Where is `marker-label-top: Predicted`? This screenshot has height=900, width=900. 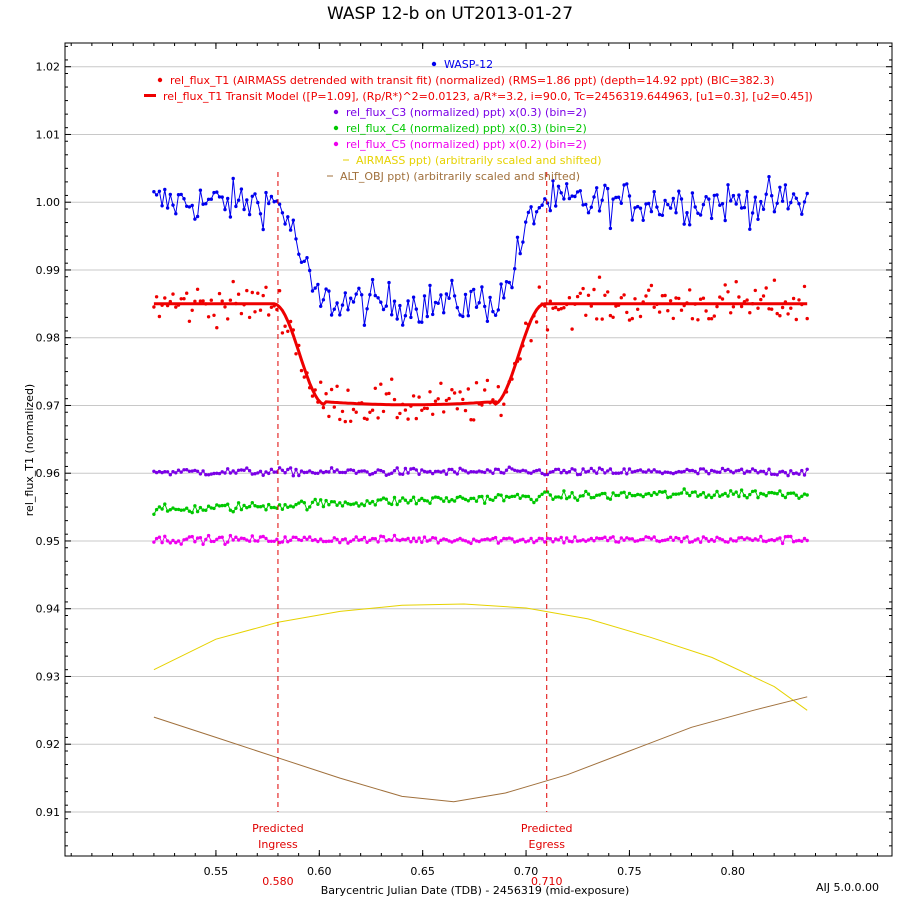
marker-label-top: Predicted is located at coordinates (278, 828).